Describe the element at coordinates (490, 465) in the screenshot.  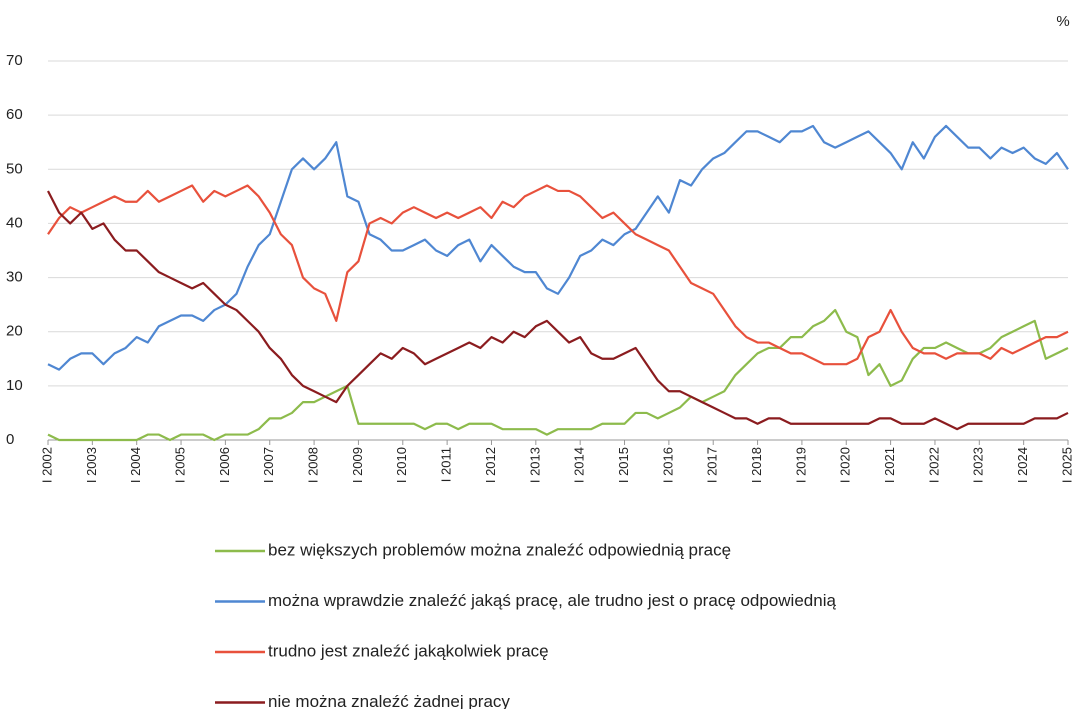
I see `x-tick-label: I 2012` at that location.